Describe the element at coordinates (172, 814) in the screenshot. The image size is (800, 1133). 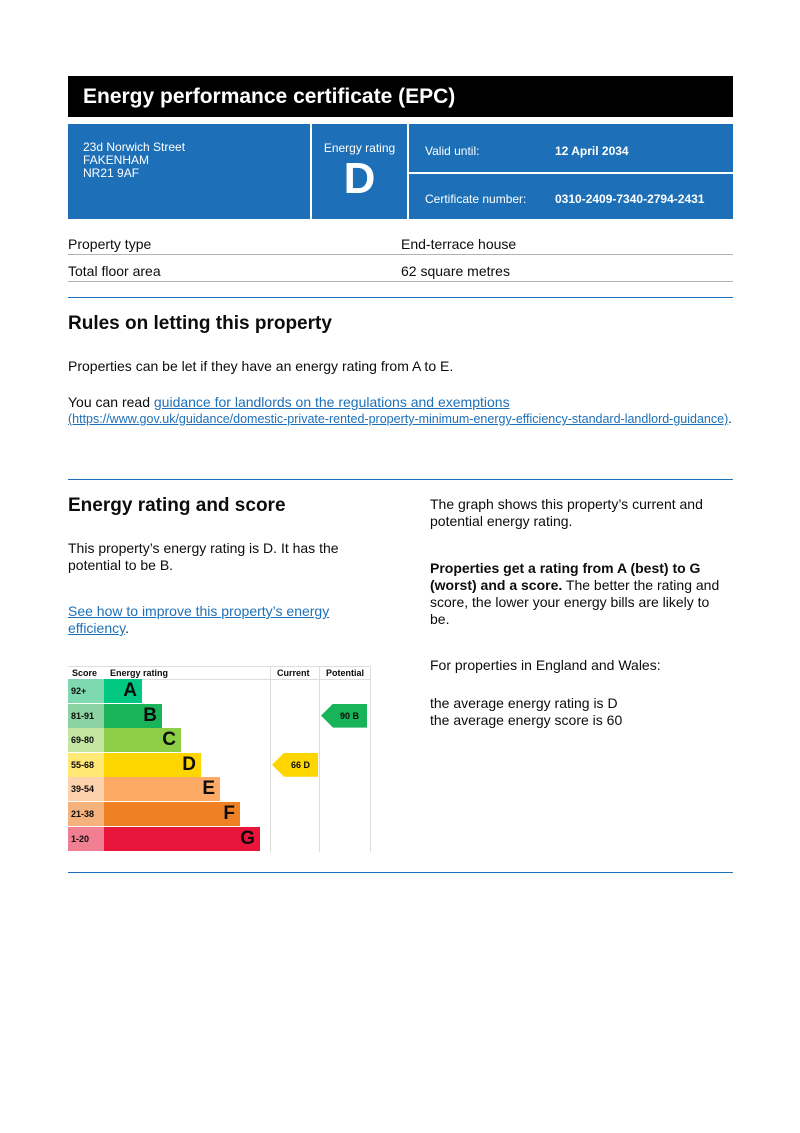
I see `band-bar-f: F` at that location.